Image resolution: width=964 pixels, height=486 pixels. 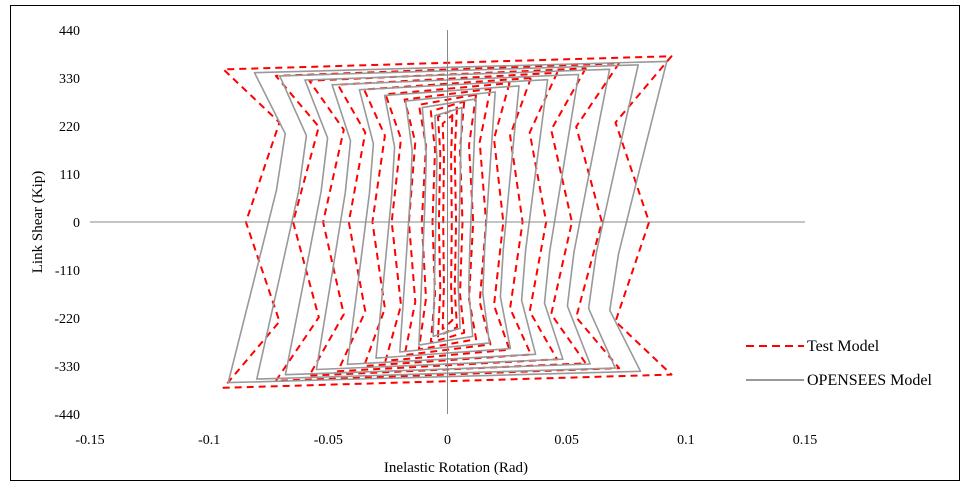 What do you see at coordinates (209, 440) in the screenshot?
I see `x-tick-label: -0.1` at bounding box center [209, 440].